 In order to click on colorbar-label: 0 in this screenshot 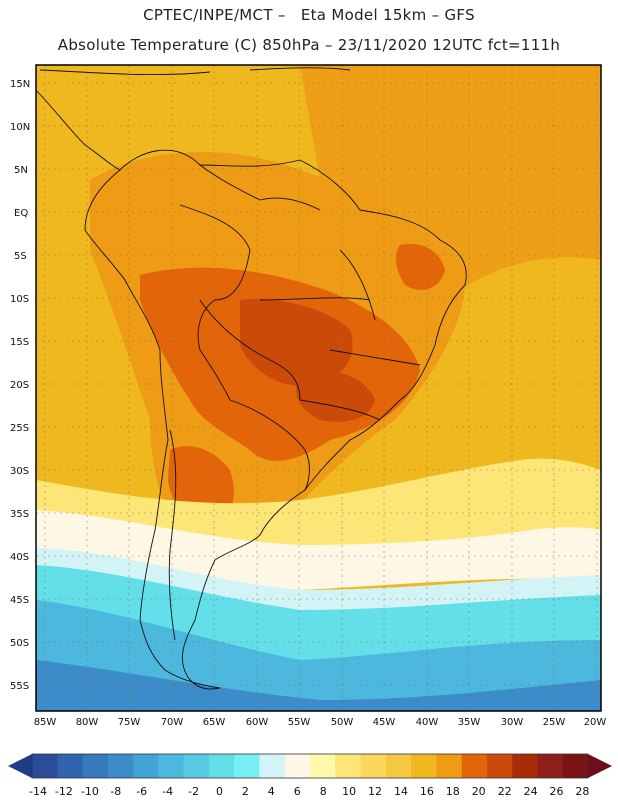, I will do `click(219, 791)`.